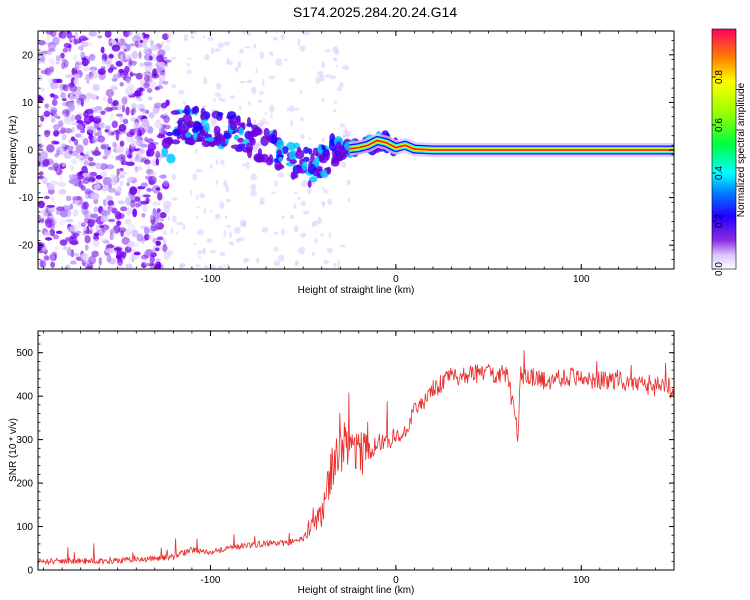 The height and width of the screenshot is (600, 750). What do you see at coordinates (719, 269) in the screenshot?
I see `colorbar-tick-label: 0.0` at bounding box center [719, 269].